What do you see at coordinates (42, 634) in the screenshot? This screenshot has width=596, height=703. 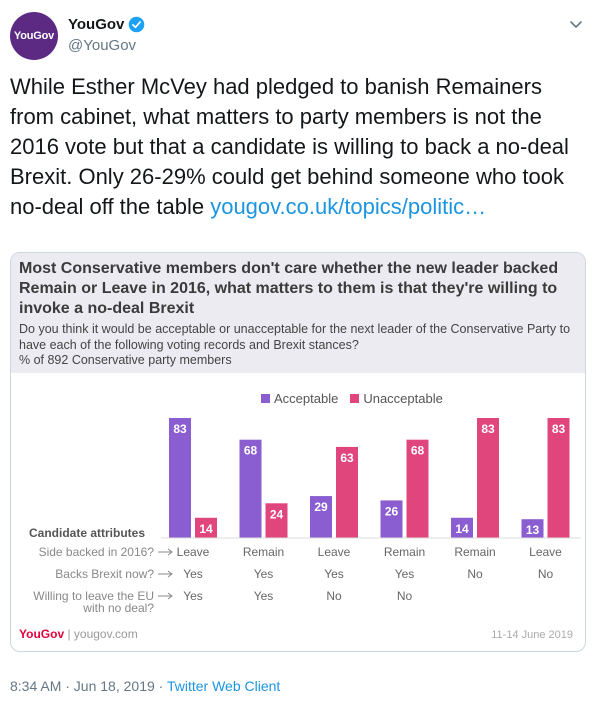 I see `footer-logo: YouGov` at bounding box center [42, 634].